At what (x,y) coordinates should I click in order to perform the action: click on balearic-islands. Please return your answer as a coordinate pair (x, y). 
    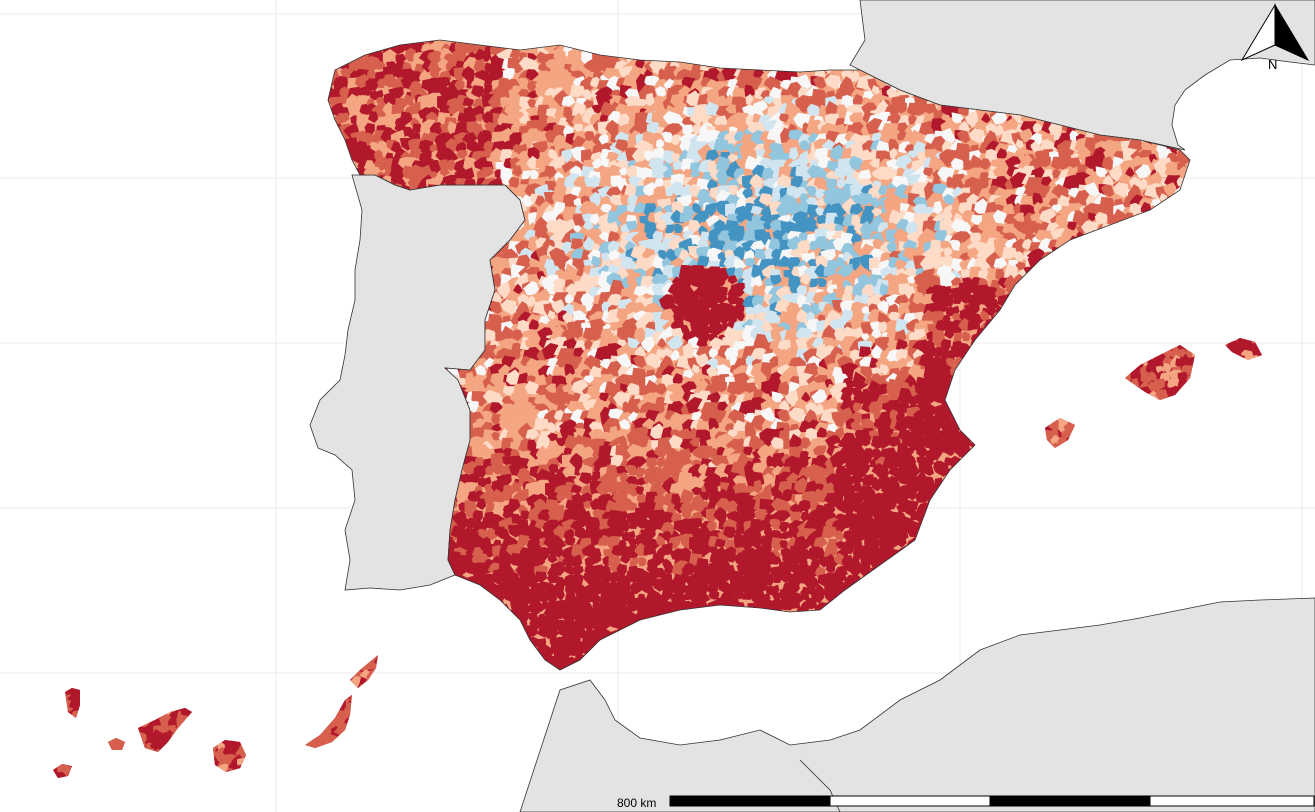
    Looking at the image, I should click on (1153, 393).